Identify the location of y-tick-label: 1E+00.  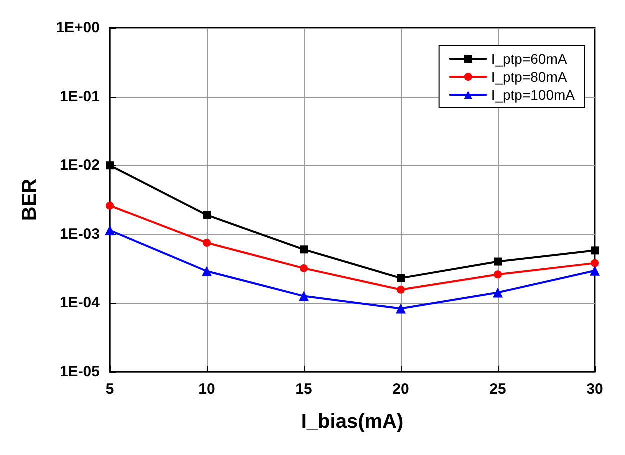
(78, 28).